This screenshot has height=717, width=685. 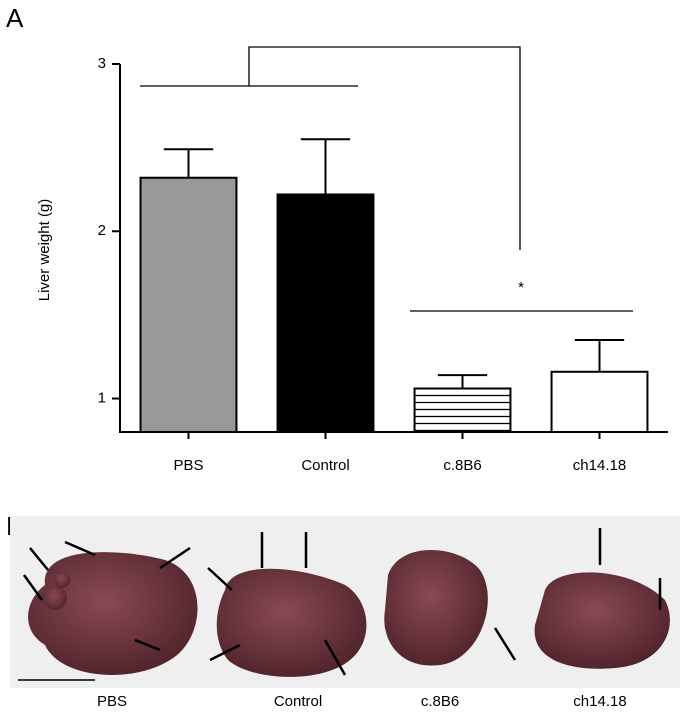 I want to click on annotation: *, so click(x=521, y=287).